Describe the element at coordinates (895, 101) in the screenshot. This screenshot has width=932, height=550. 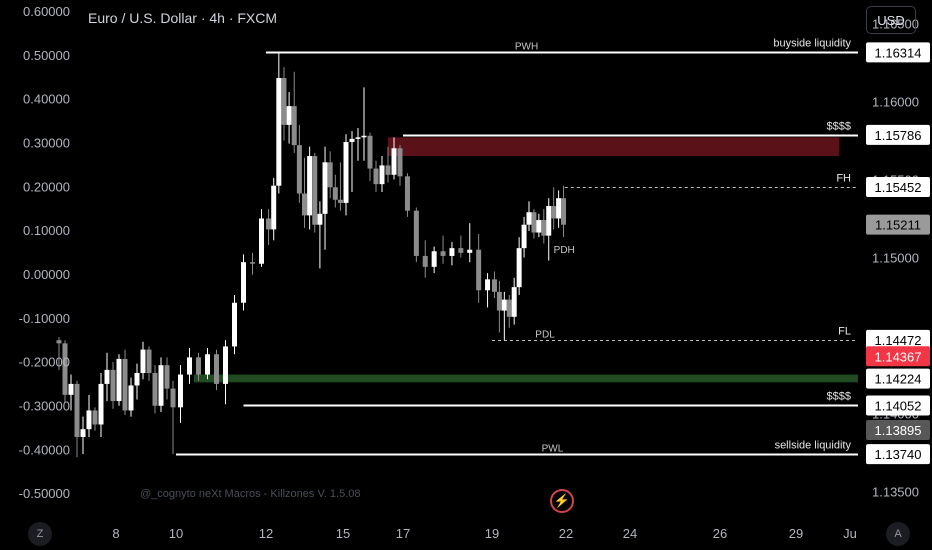
I see `right-axis-tick: 1.16000` at that location.